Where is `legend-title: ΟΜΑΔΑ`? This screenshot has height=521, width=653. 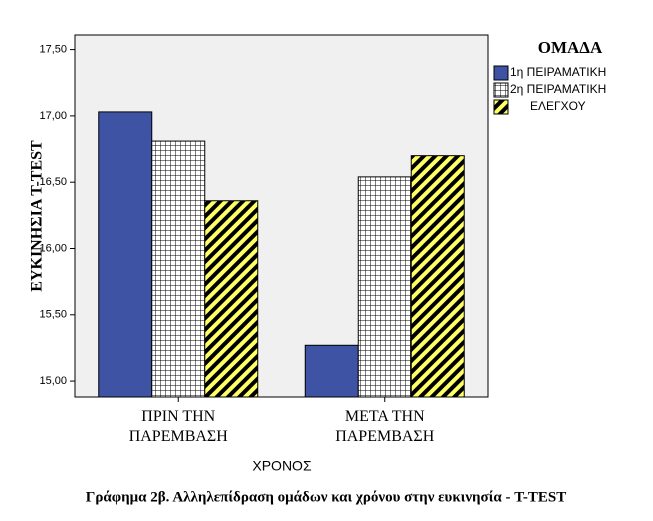
legend-title: ΟΜΑΔΑ is located at coordinates (570, 47).